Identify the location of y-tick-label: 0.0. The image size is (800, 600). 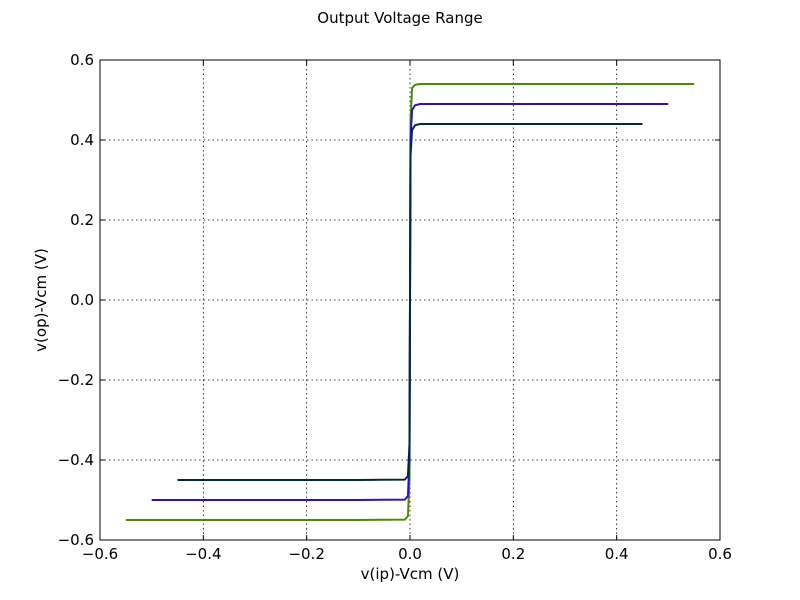
(82, 300).